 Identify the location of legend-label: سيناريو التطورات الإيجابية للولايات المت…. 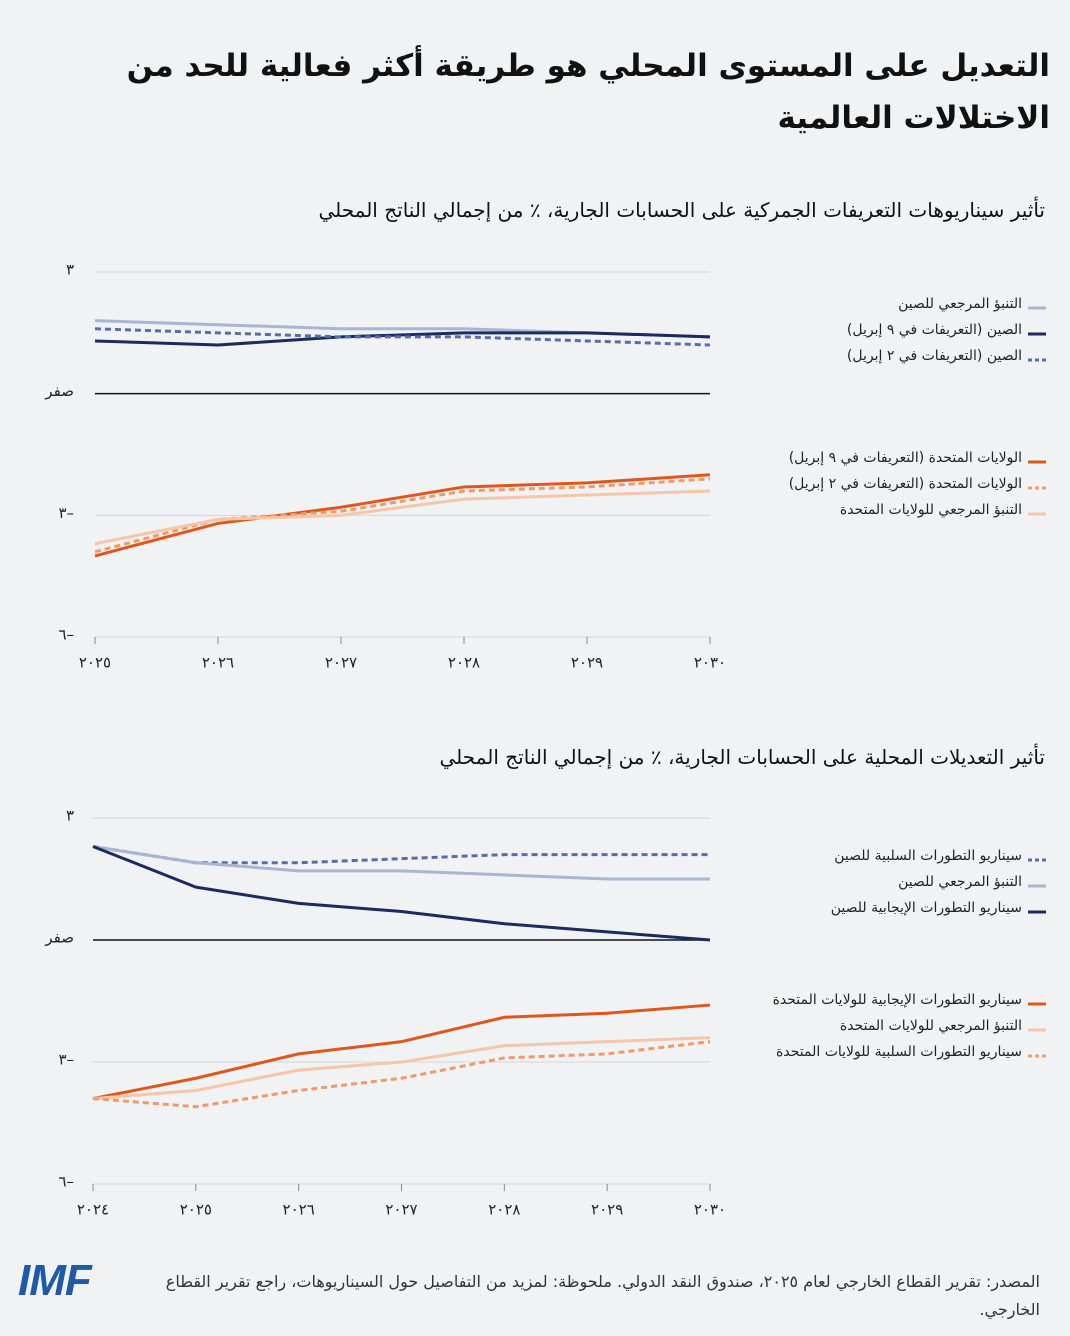
(897, 1000).